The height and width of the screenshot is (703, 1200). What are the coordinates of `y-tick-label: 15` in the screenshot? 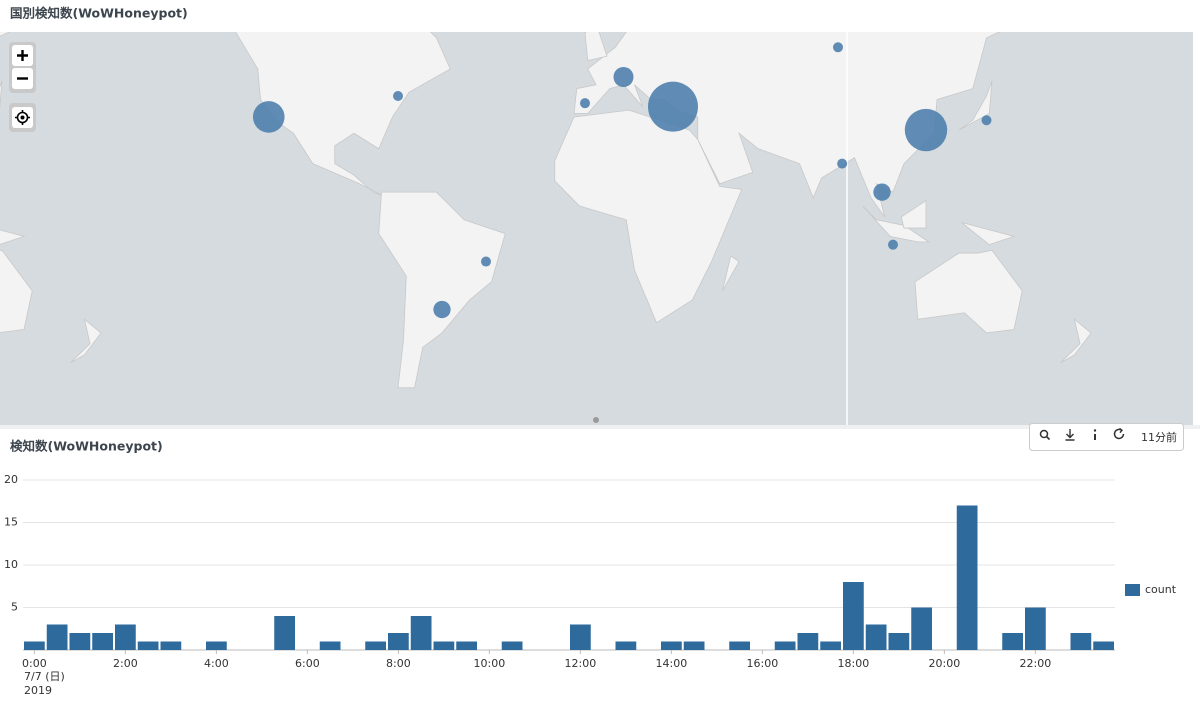 It's located at (11, 522).